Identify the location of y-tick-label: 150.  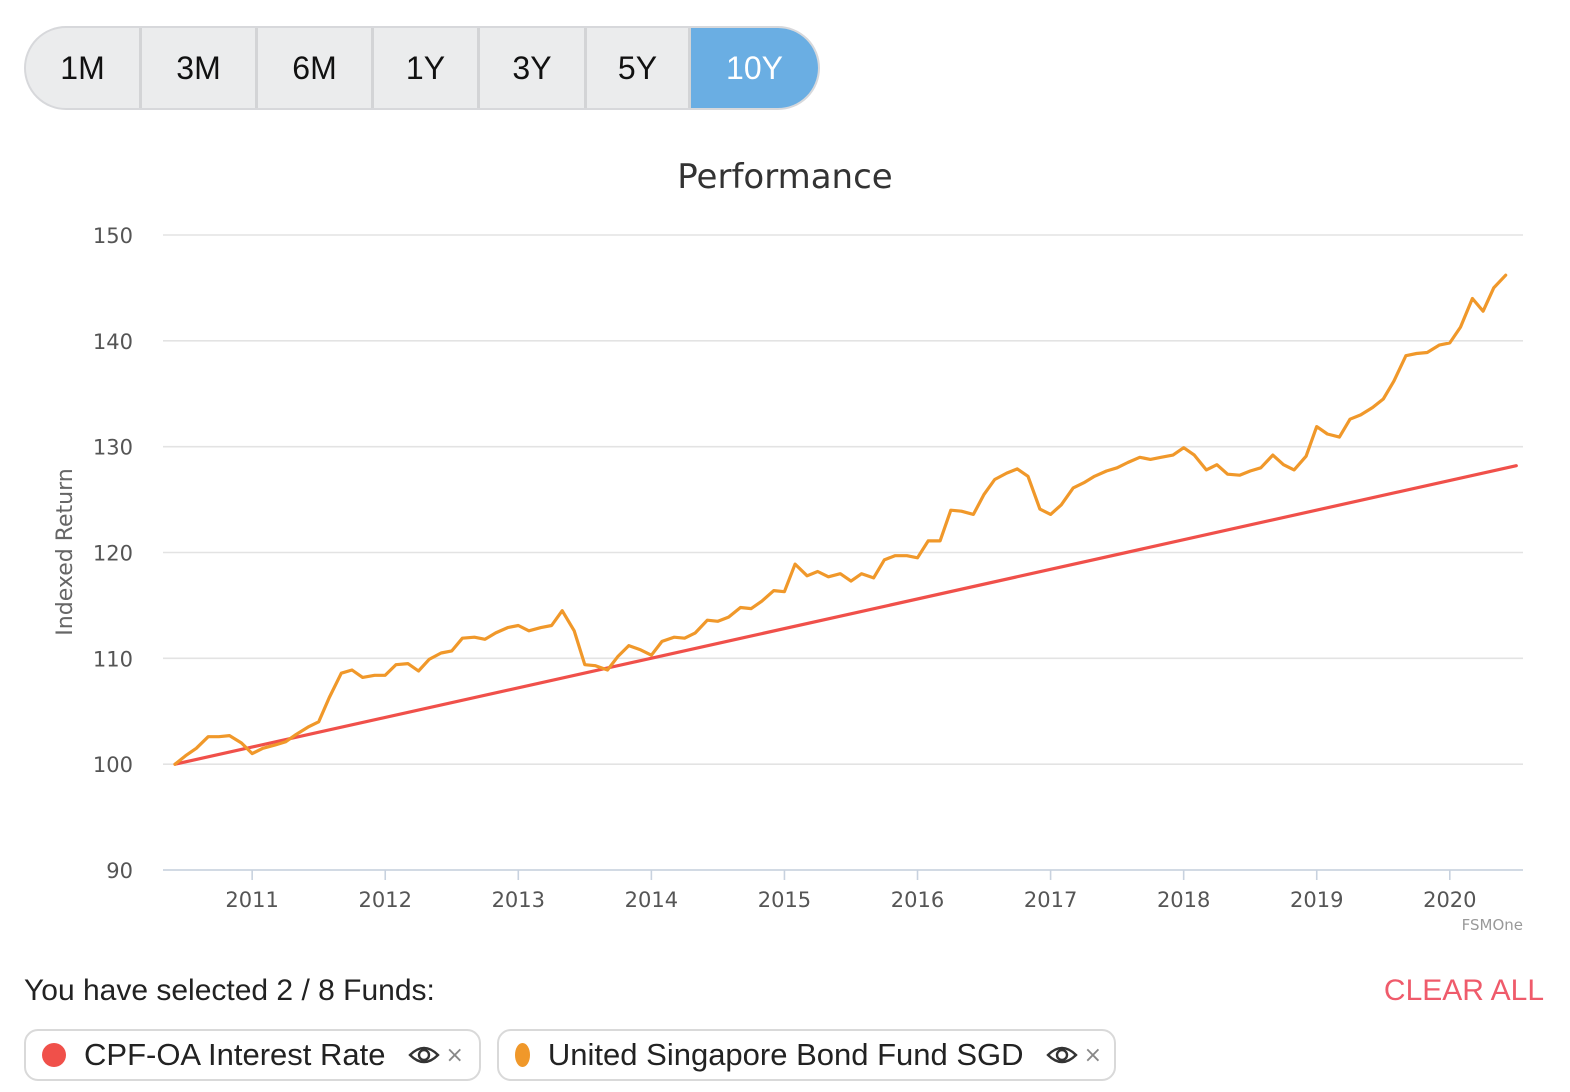
(113, 236).